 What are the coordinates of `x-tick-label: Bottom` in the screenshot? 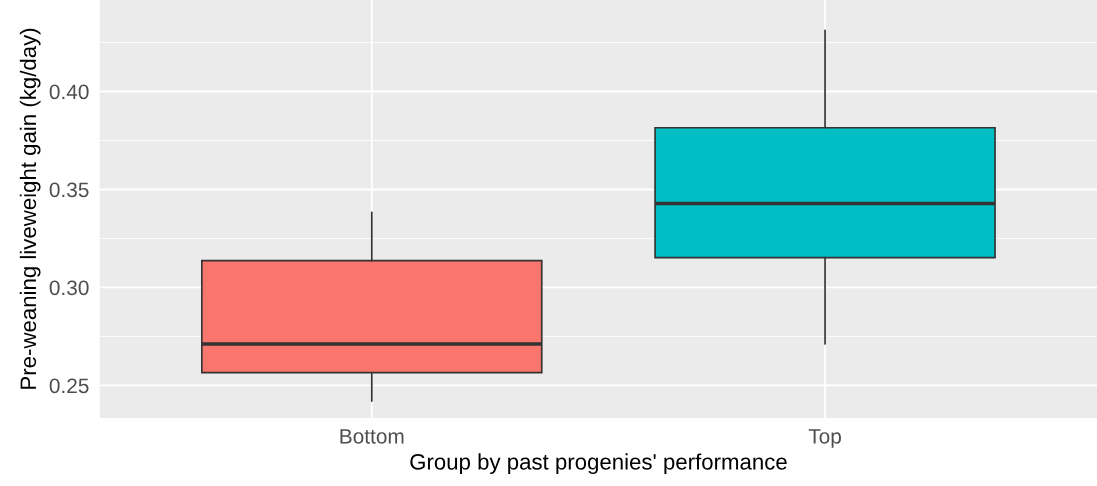 It's located at (372, 436).